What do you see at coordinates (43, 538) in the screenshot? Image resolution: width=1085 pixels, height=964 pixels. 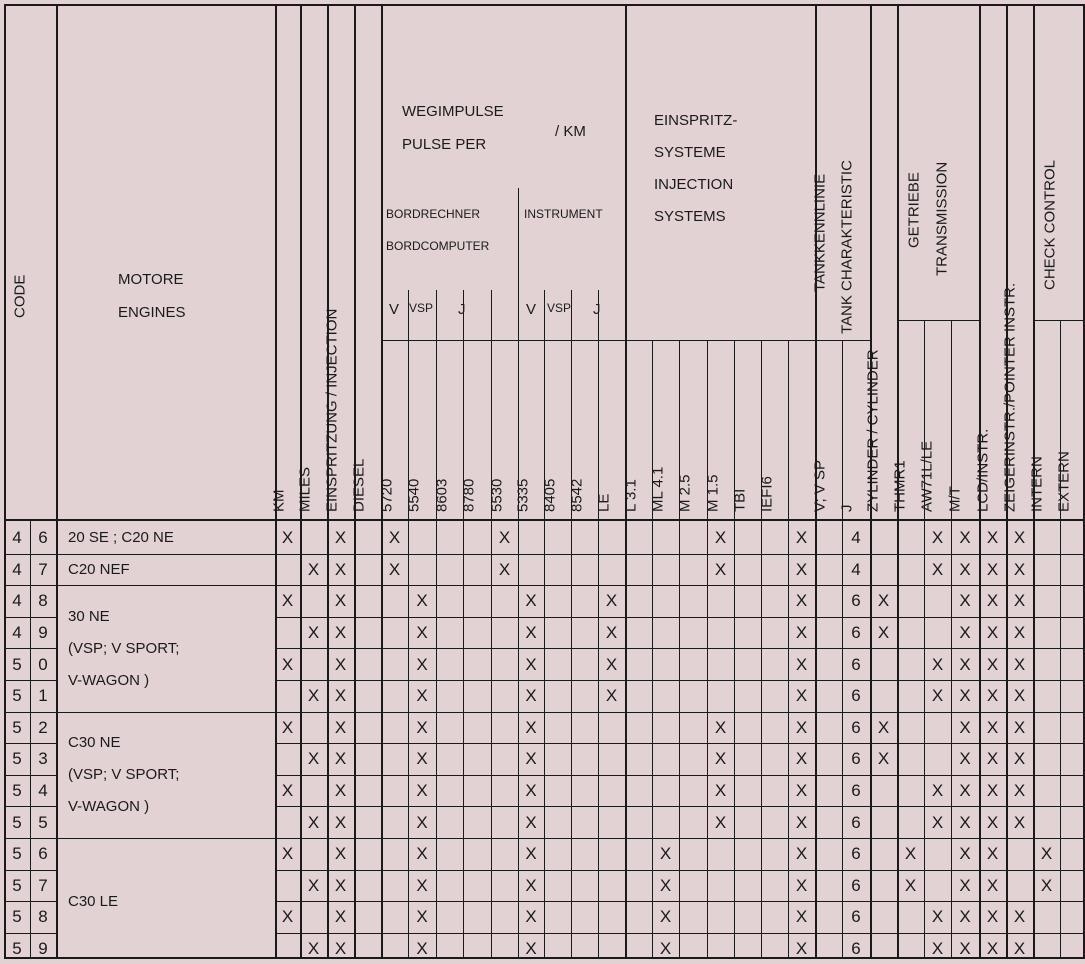 I see `code-digit-2: 6` at bounding box center [43, 538].